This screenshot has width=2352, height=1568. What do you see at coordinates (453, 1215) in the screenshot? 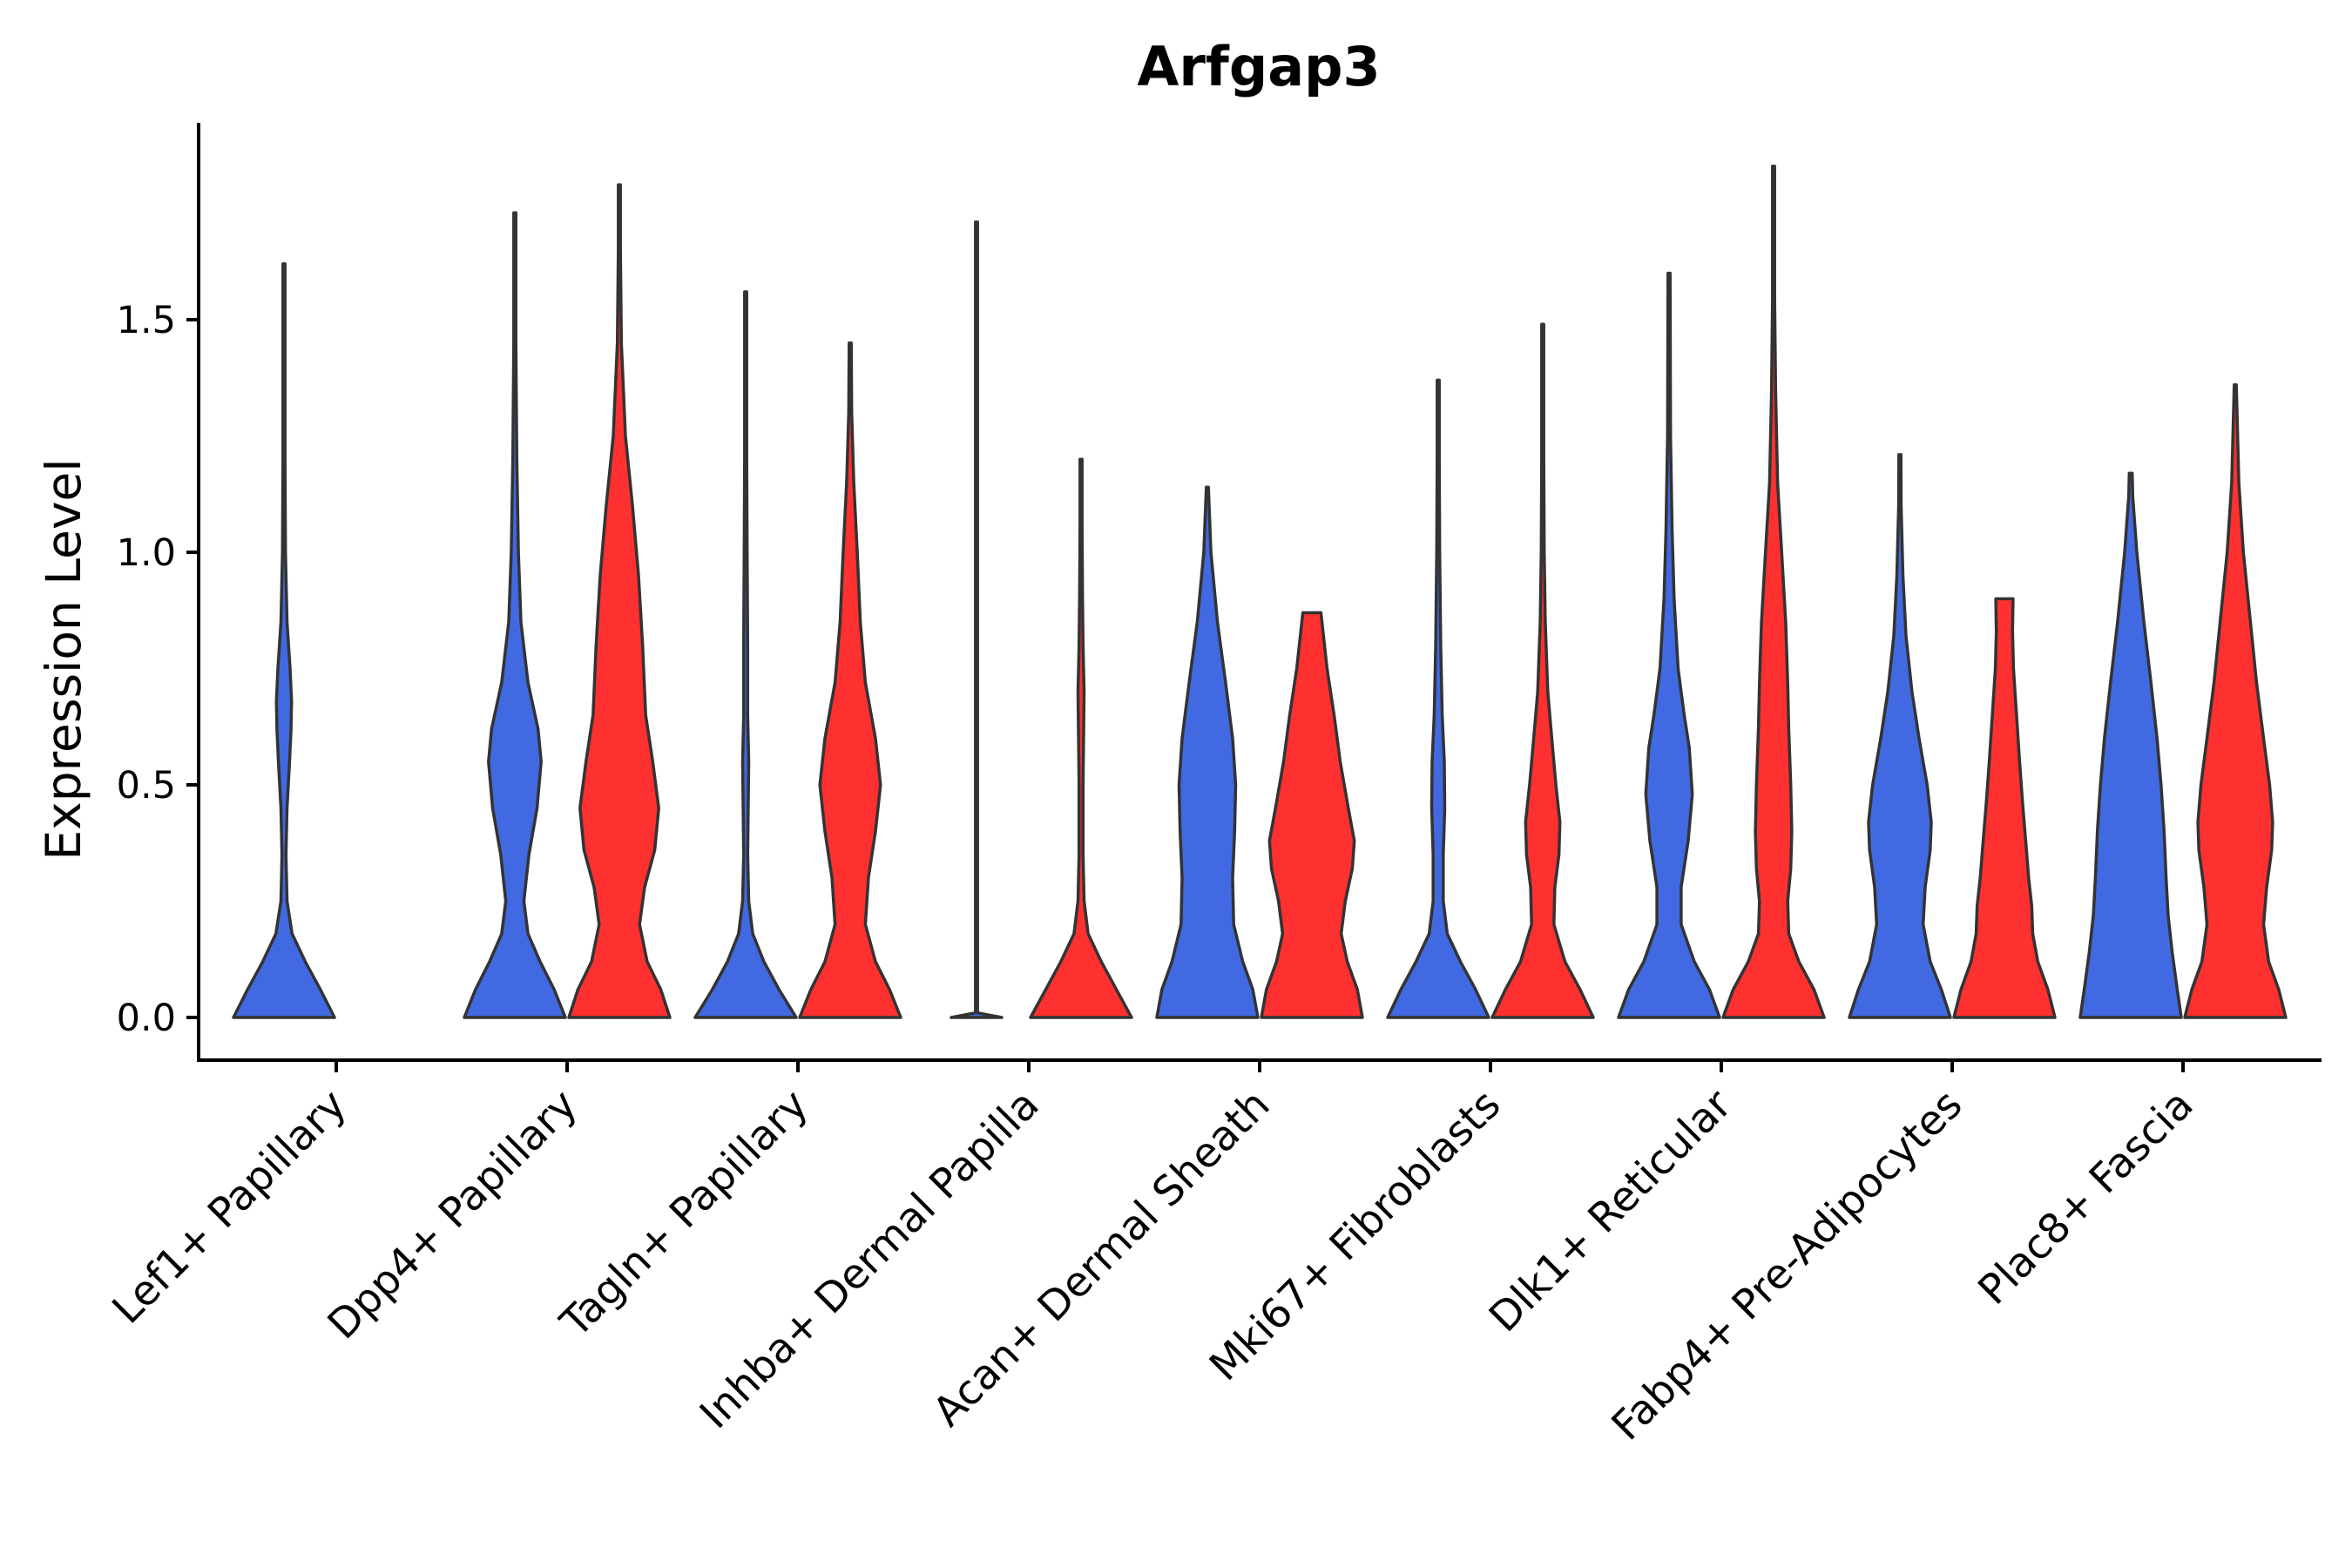
I see `x-category-label: Dpp4+ Papillary` at bounding box center [453, 1215].